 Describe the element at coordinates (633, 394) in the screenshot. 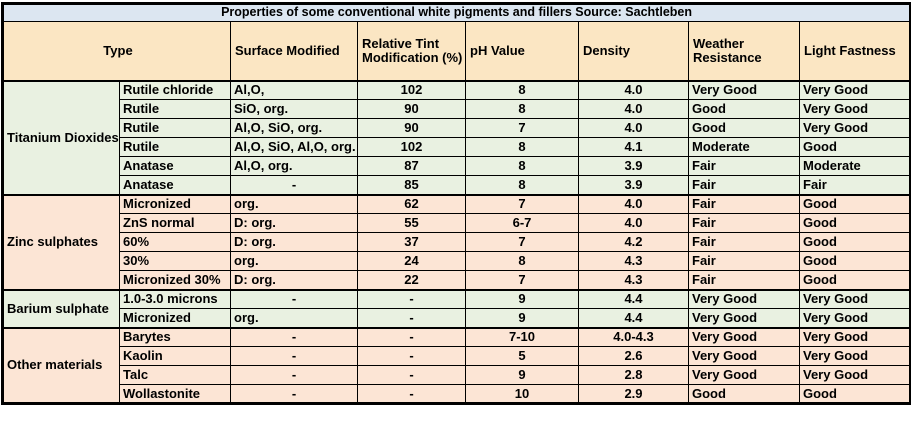

I see `cell-density: 2.9` at that location.